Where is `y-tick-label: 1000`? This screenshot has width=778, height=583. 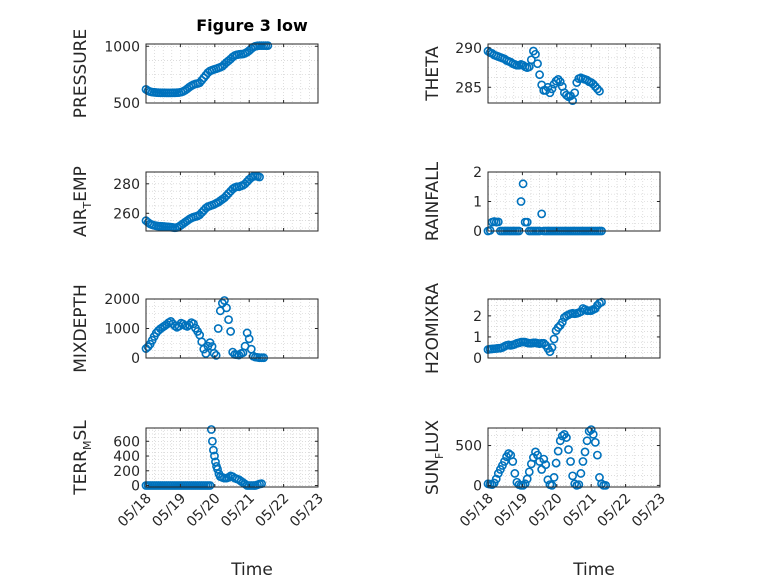 y-tick-label: 1000 is located at coordinates (122, 47).